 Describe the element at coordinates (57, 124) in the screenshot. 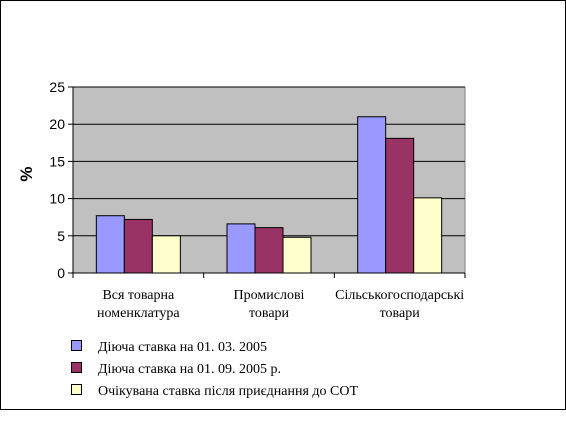

I see `y-tick-label: 20` at that location.